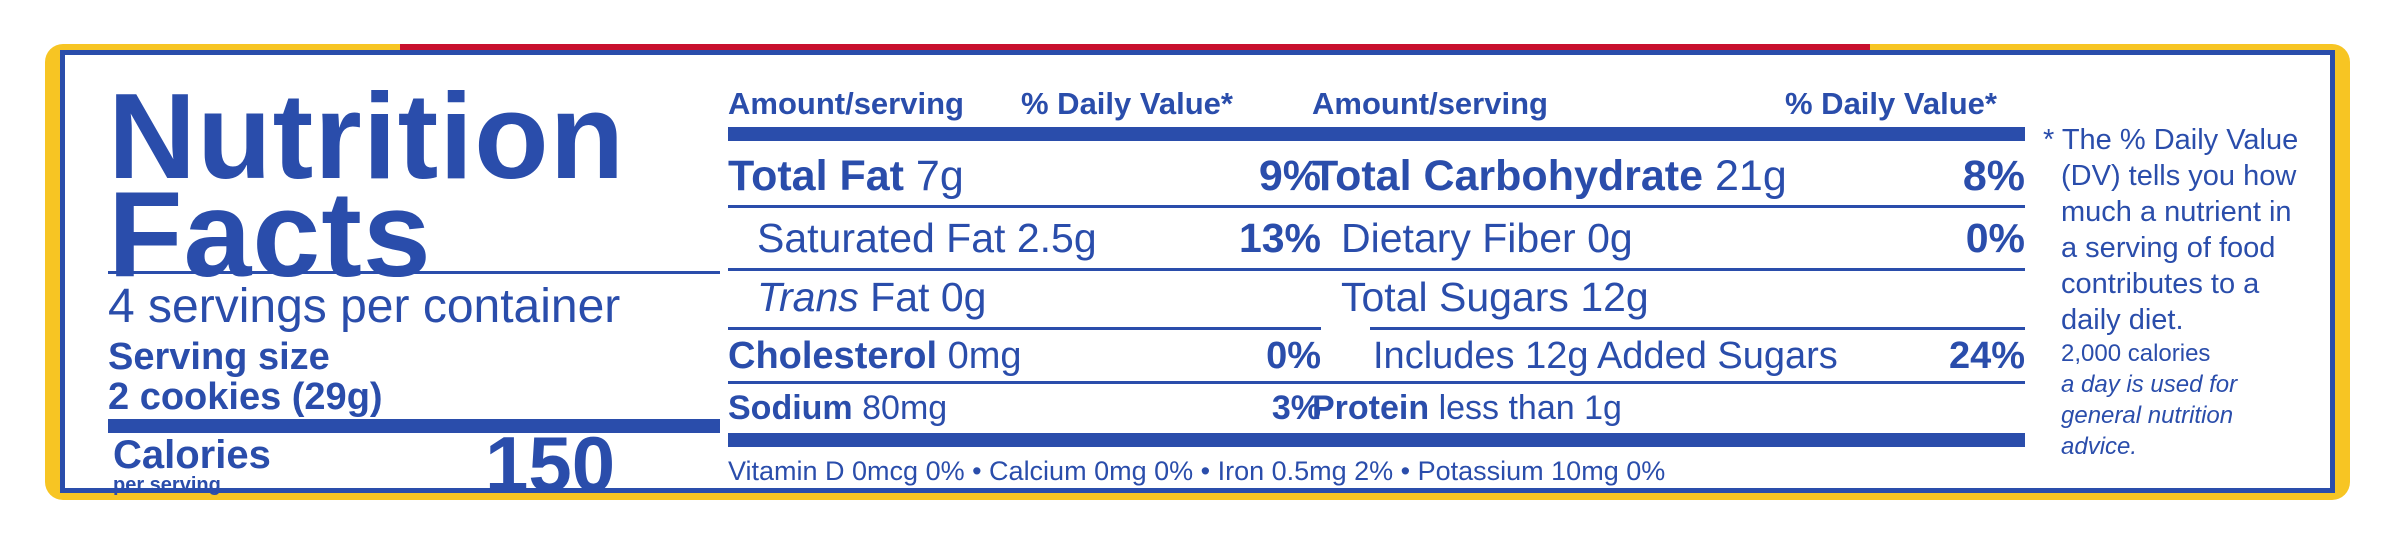 This screenshot has width=2393, height=544. I want to click on divider-serving, so click(414, 426).